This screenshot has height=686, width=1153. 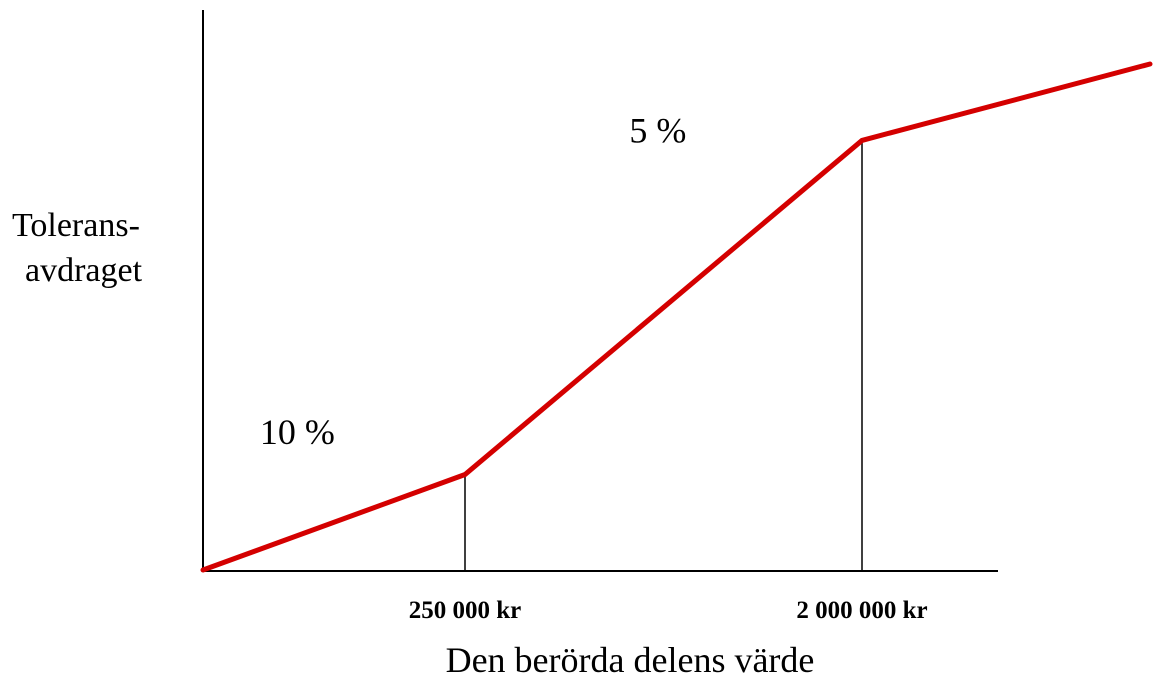 I want to click on y-axis-label-line-2: avdraget, so click(x=84, y=270).